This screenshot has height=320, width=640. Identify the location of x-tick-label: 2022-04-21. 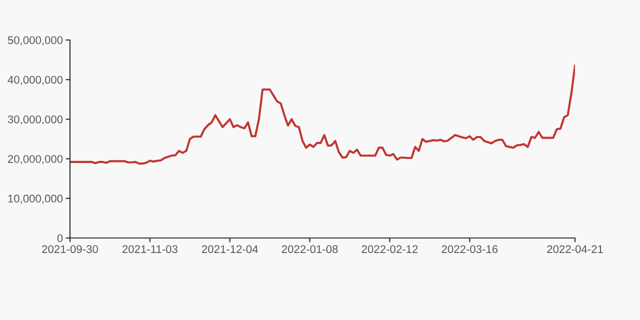
(575, 249).